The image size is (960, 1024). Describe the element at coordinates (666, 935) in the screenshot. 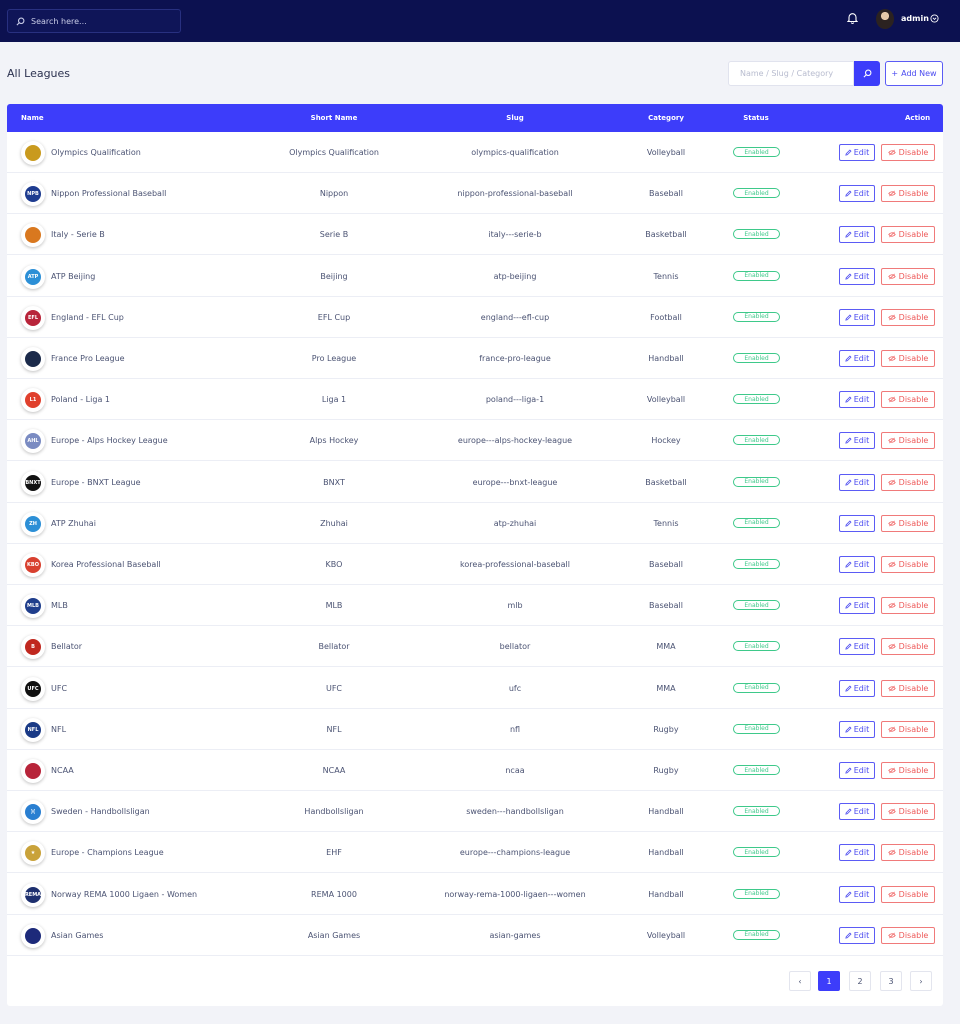

I see `league-category: Volleyball` at that location.